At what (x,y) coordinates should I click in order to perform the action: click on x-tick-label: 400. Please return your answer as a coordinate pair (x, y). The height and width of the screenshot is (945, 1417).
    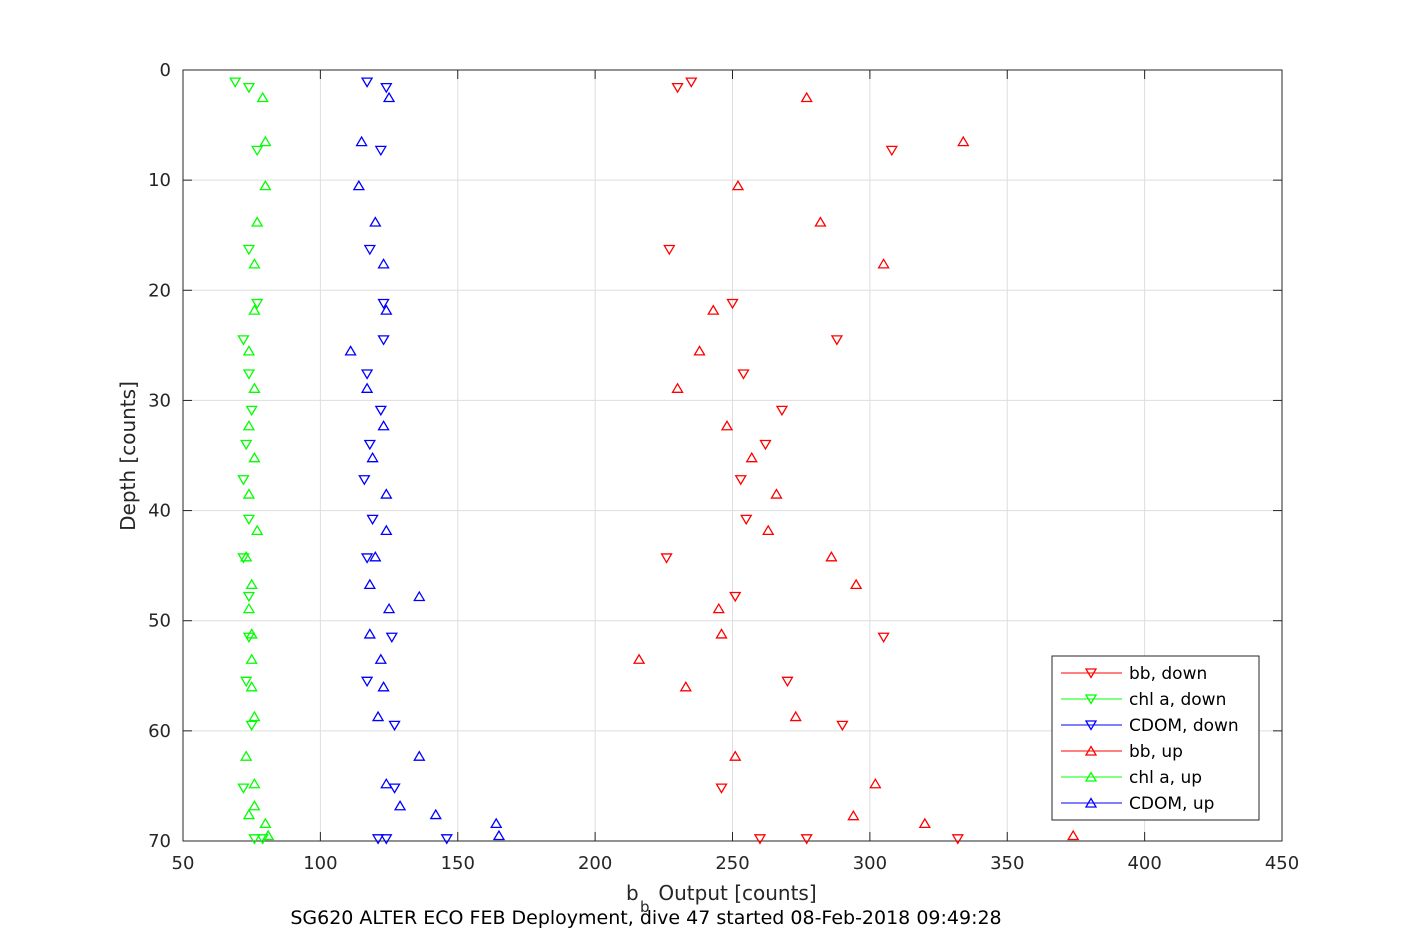
    Looking at the image, I should click on (1144, 863).